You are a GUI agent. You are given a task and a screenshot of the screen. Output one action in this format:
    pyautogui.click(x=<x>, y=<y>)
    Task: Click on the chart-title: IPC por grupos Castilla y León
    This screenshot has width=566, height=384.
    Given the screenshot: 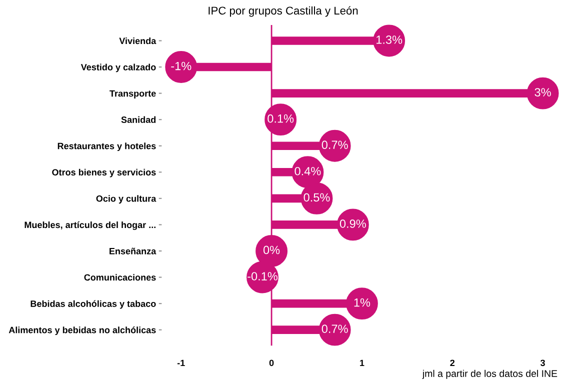 What is the action you would take?
    pyautogui.click(x=283, y=11)
    